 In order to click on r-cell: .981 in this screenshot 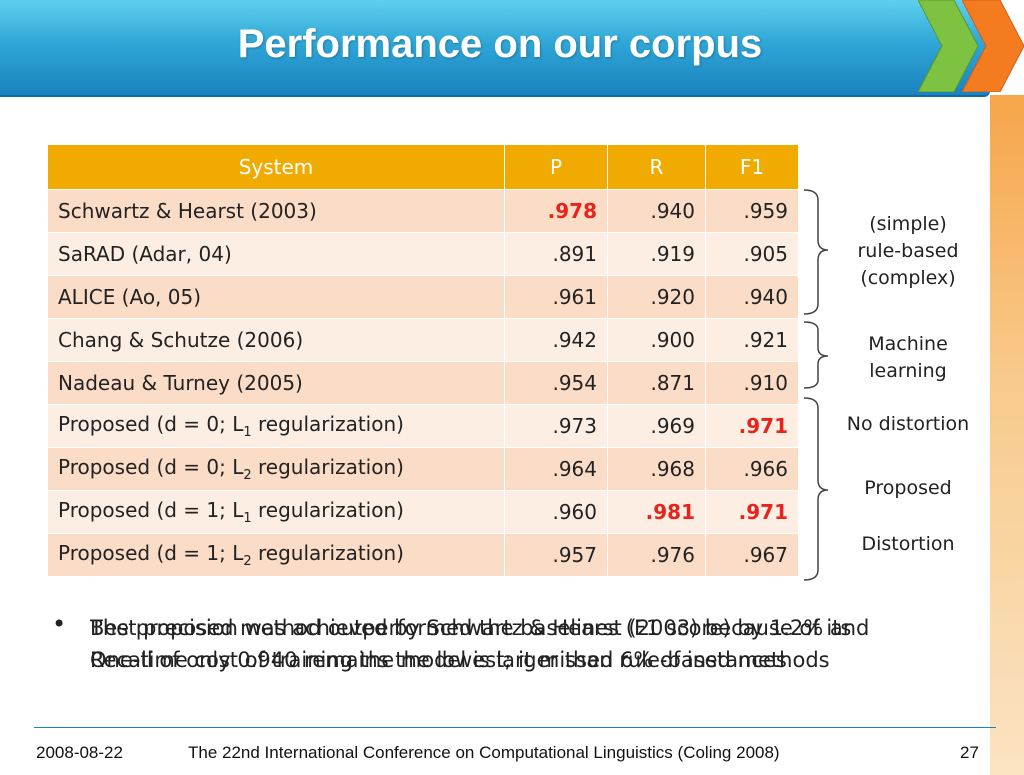, I will do `click(656, 512)`.